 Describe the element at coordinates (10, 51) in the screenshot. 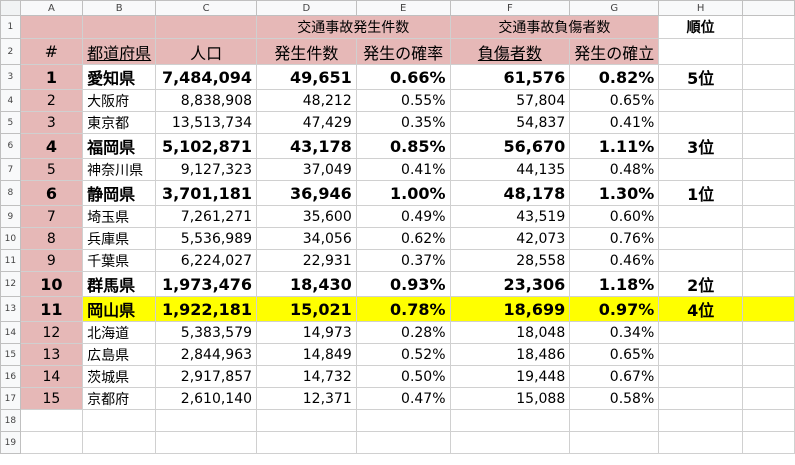

I see `row-header: 2` at that location.